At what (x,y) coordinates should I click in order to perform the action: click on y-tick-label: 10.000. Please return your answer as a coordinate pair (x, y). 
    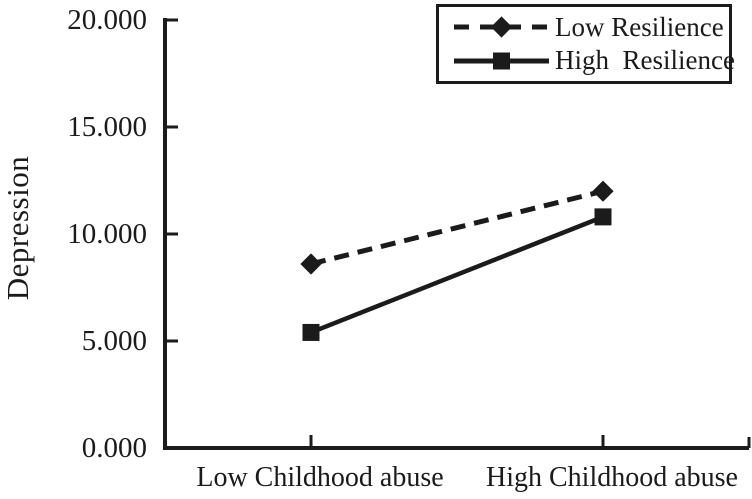
    Looking at the image, I should click on (107, 234).